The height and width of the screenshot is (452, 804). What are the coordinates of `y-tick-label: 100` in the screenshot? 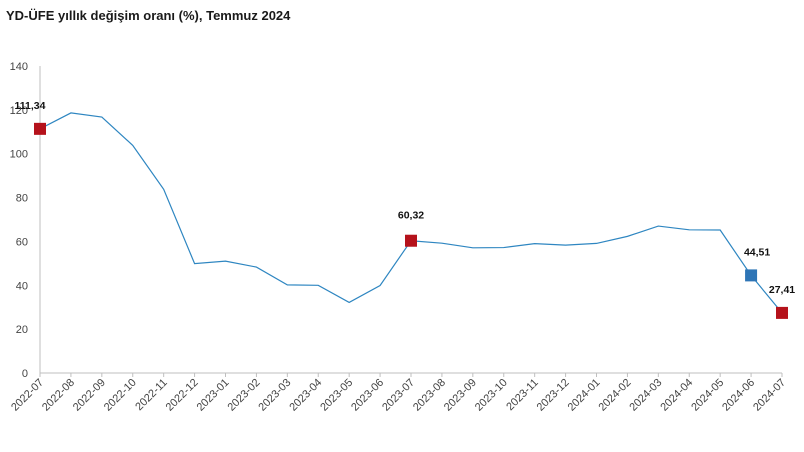 It's located at (19, 155).